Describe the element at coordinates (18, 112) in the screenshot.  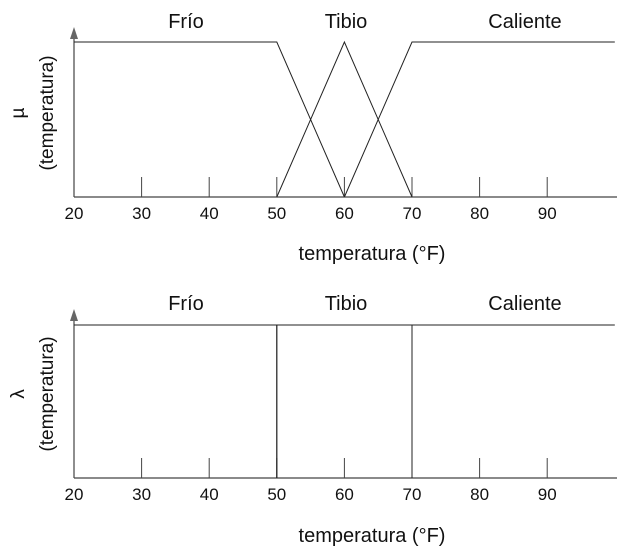
I see `y-axis-symbol: µ` at that location.